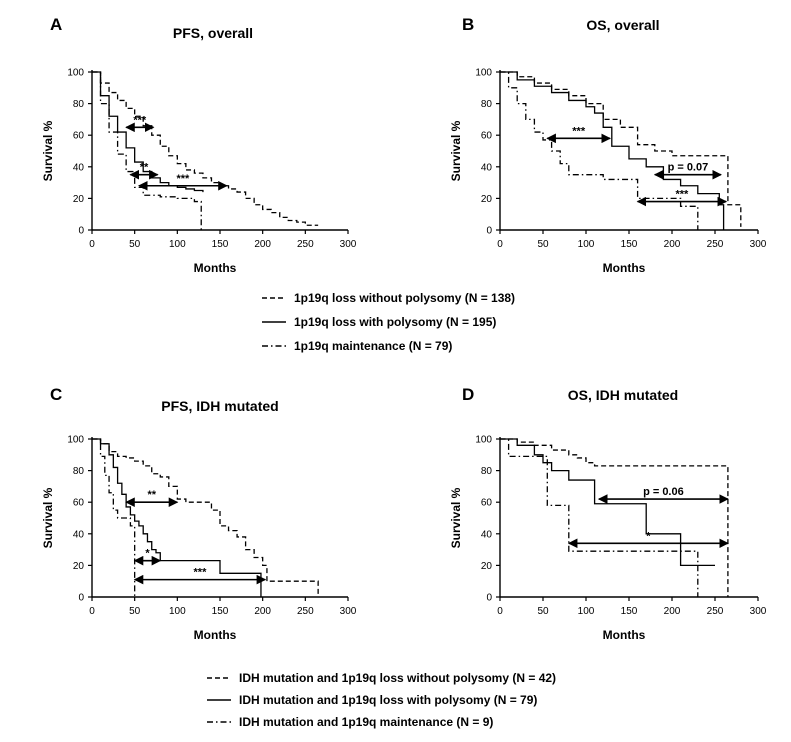 The height and width of the screenshot is (742, 791). What do you see at coordinates (663, 492) in the screenshot?
I see `significance-label: p = 0.06` at bounding box center [663, 492].